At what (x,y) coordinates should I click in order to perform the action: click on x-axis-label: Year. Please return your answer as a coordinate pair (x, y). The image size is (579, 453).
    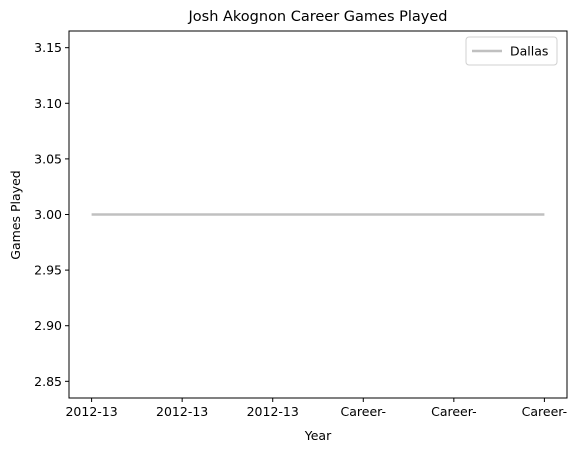
    Looking at the image, I should click on (318, 435).